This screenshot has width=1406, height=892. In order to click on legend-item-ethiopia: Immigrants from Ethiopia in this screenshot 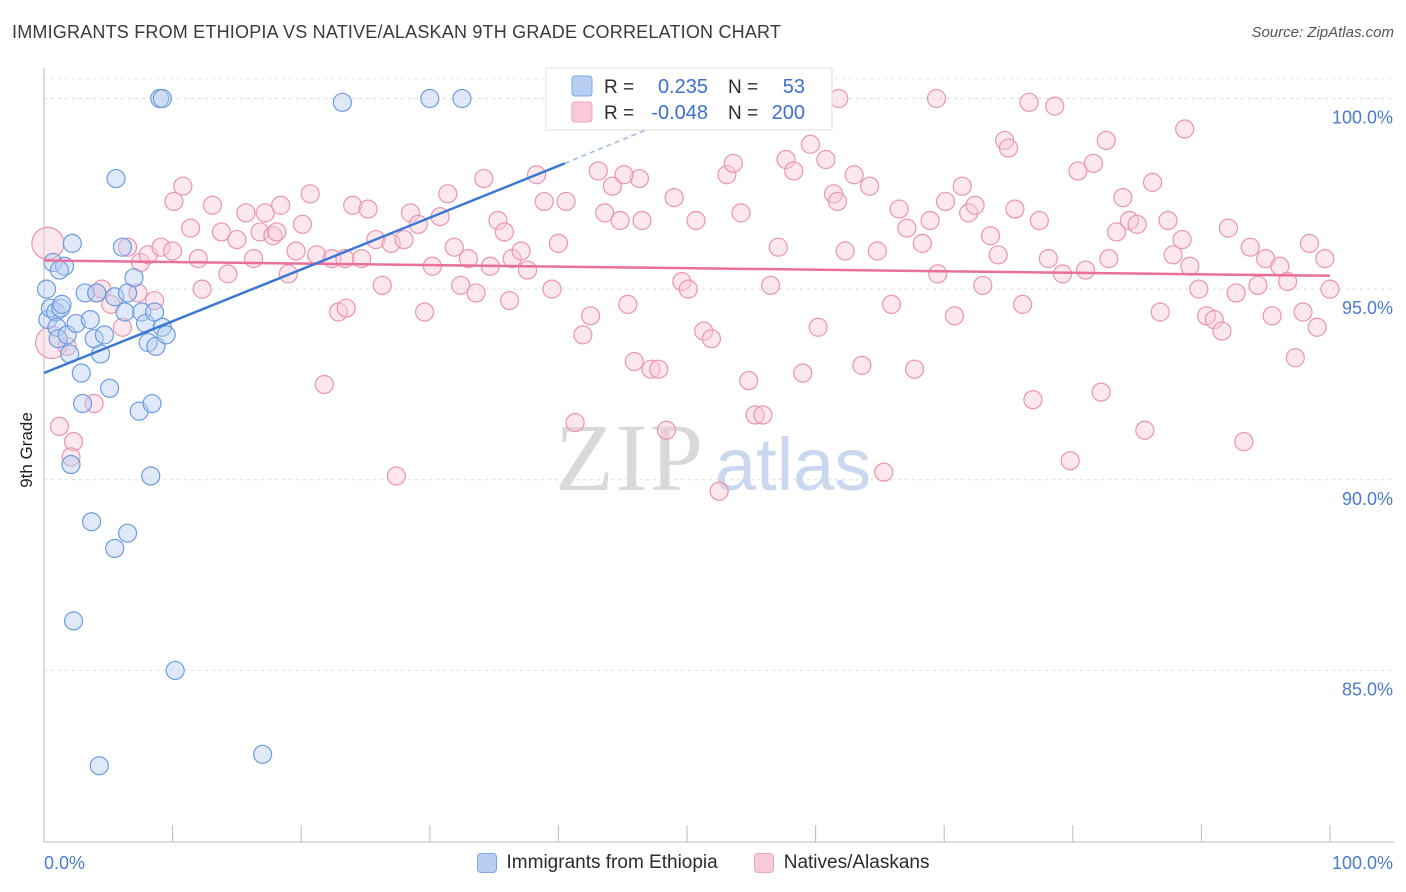, I will do `click(597, 863)`.